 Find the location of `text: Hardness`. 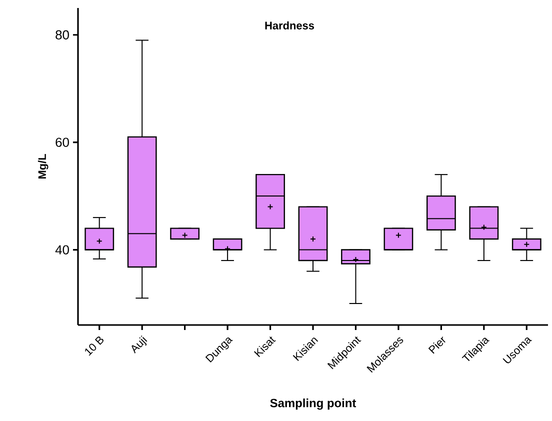

text: Hardness is located at coordinates (289, 25).